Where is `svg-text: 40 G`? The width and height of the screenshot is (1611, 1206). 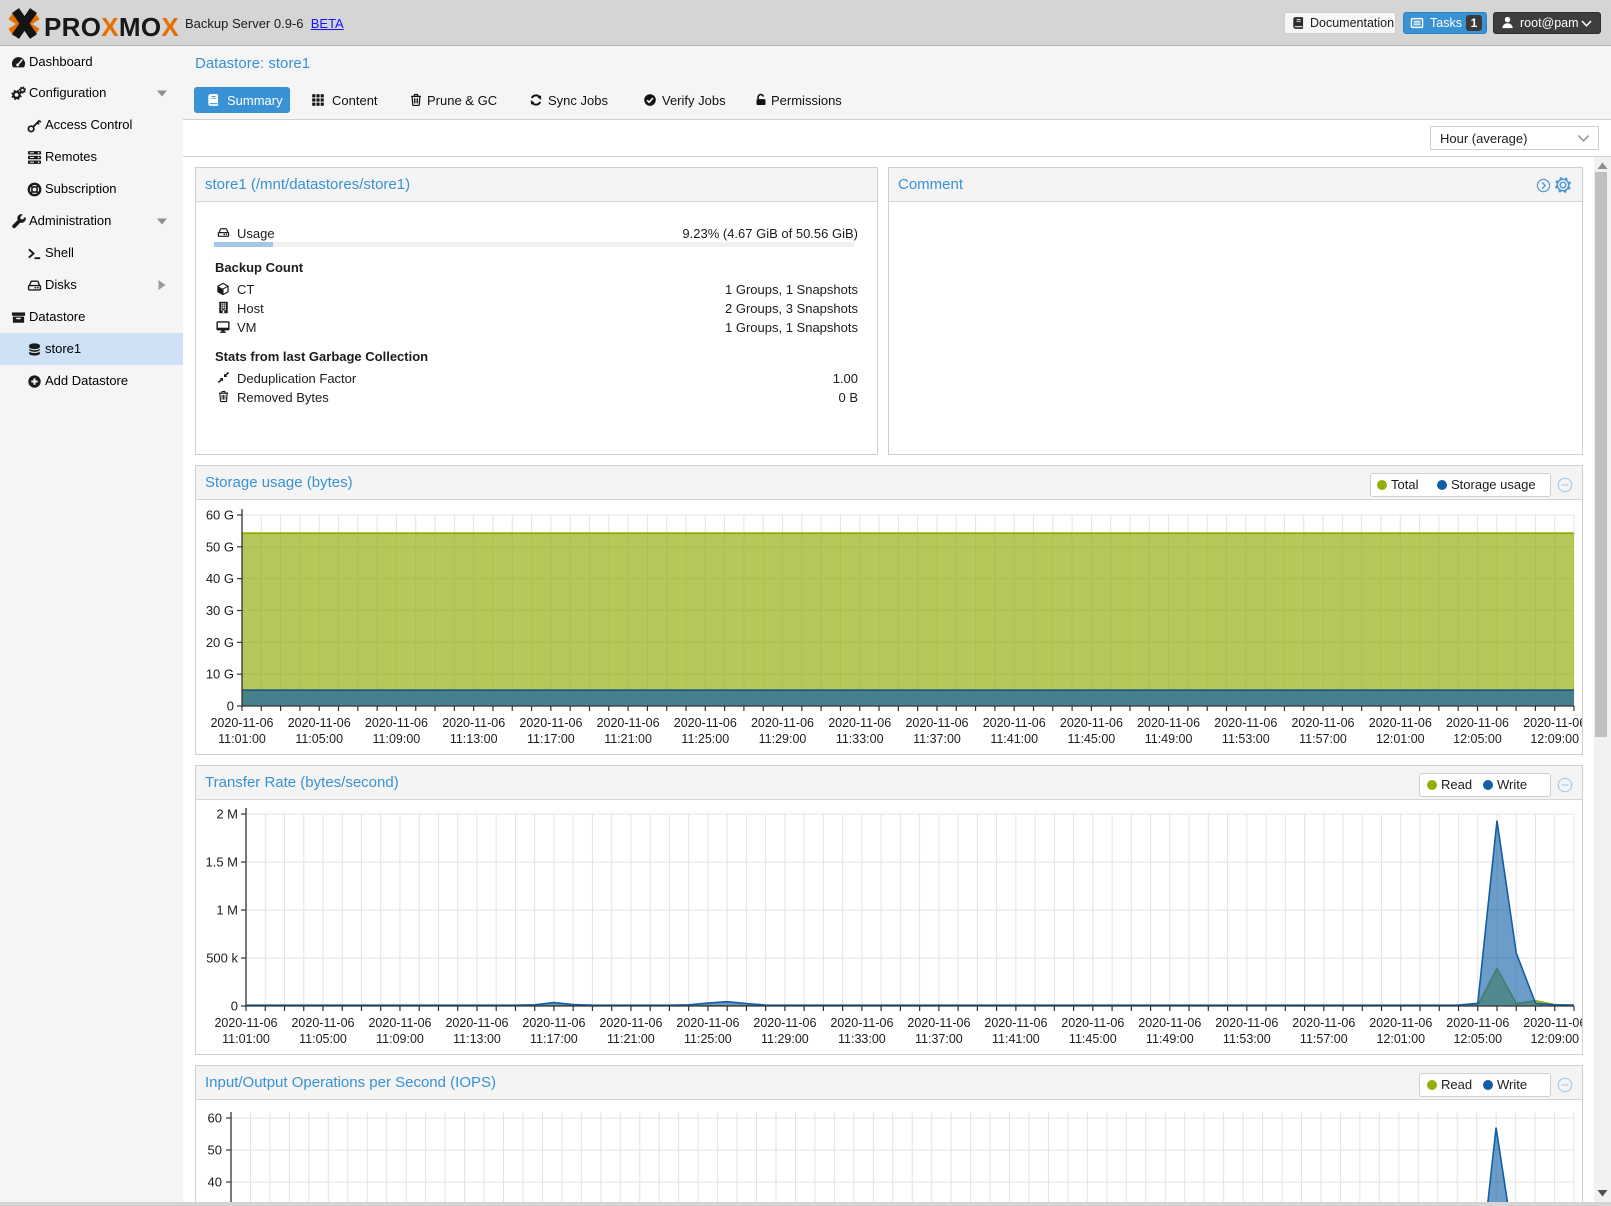
svg-text: 40 G is located at coordinates (220, 578).